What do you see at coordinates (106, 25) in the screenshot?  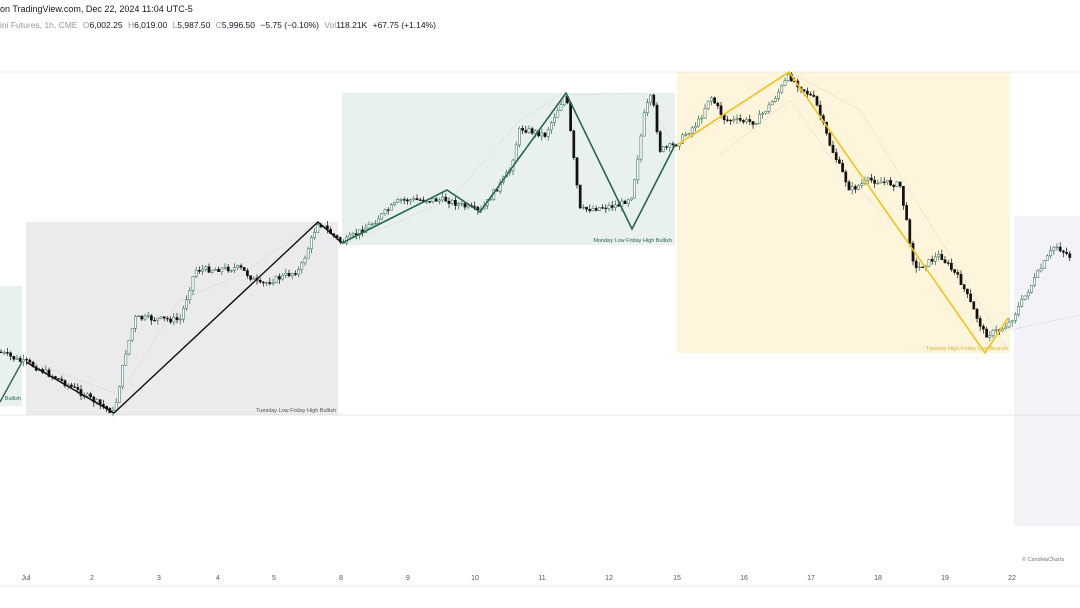 I see `open-value: 6,002.25` at bounding box center [106, 25].